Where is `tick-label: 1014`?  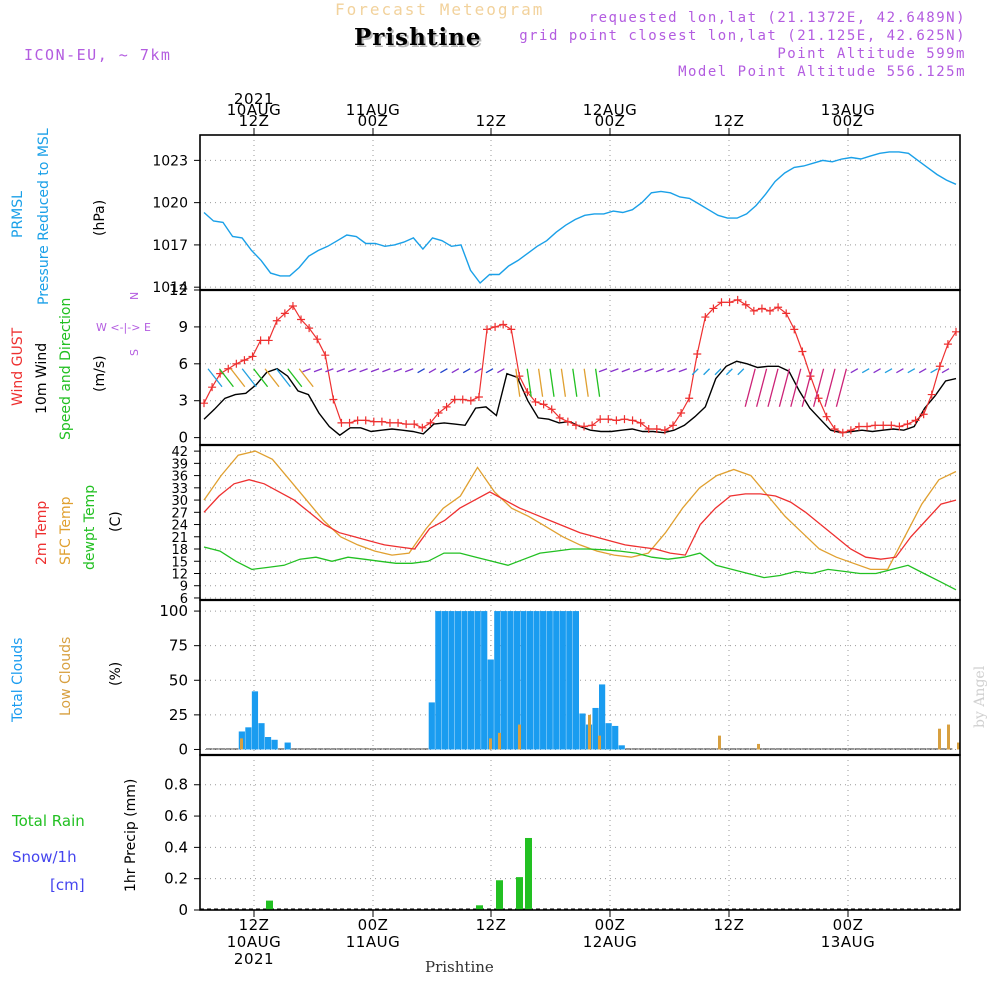 tick-label: 1014 is located at coordinates (170, 288).